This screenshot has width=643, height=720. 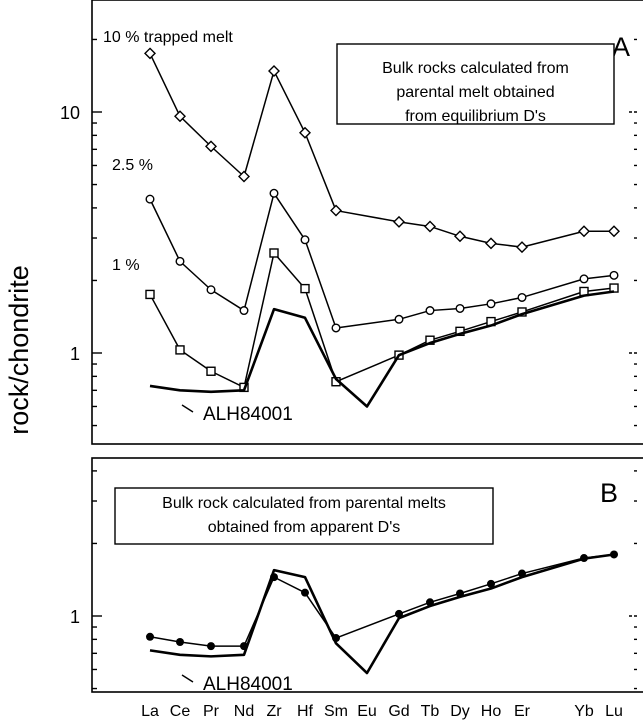 I want to click on x-tick-label: Ce, so click(x=180, y=711).